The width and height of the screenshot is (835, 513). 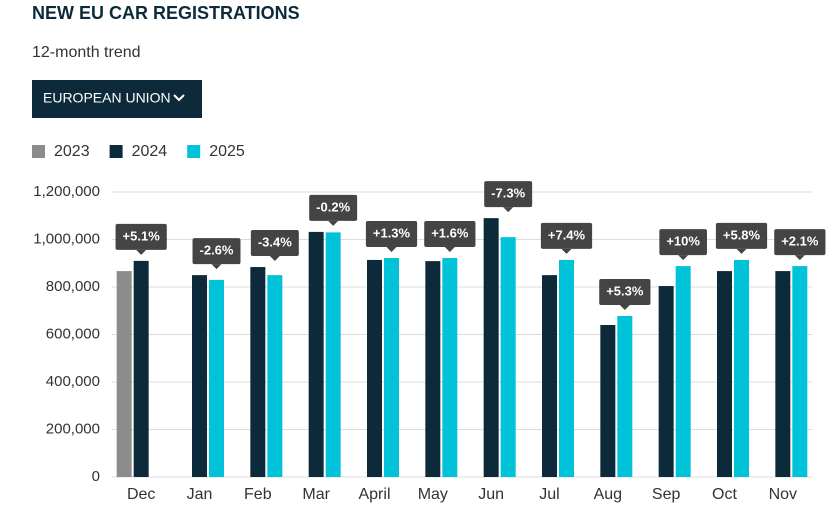 What do you see at coordinates (86, 52) in the screenshot?
I see `chart-subtitle: 12-month trend` at bounding box center [86, 52].